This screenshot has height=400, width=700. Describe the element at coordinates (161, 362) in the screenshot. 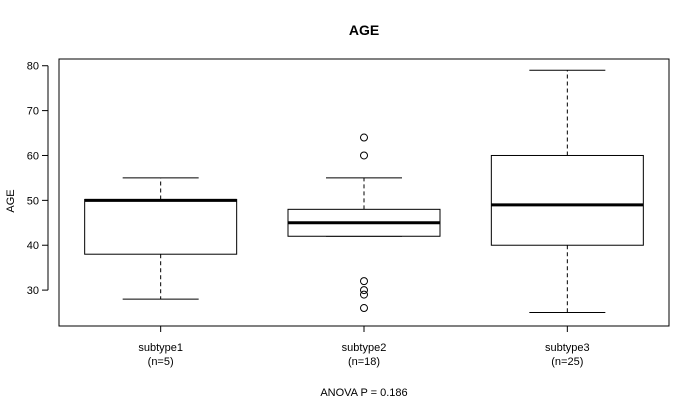

I see `category-n-label: (n=5)` at that location.